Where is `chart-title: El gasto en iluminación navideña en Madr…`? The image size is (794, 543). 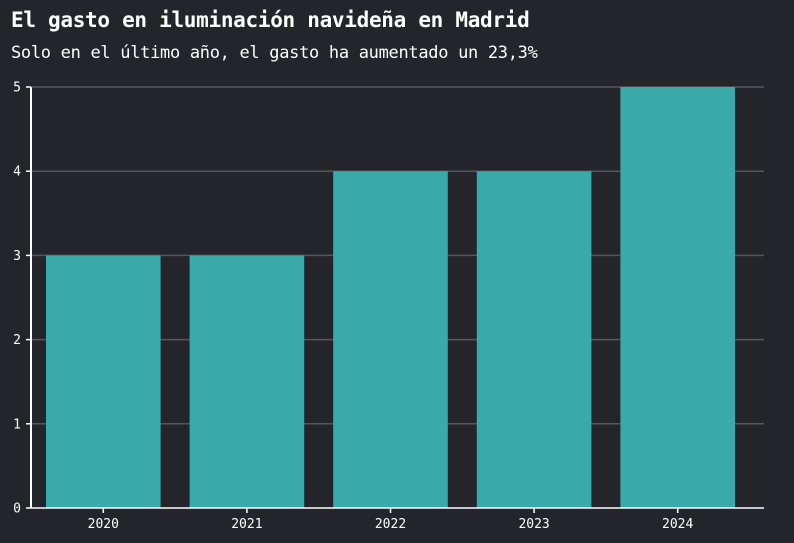 chart-title: El gasto en iluminación navideña en Madr… is located at coordinates (270, 20).